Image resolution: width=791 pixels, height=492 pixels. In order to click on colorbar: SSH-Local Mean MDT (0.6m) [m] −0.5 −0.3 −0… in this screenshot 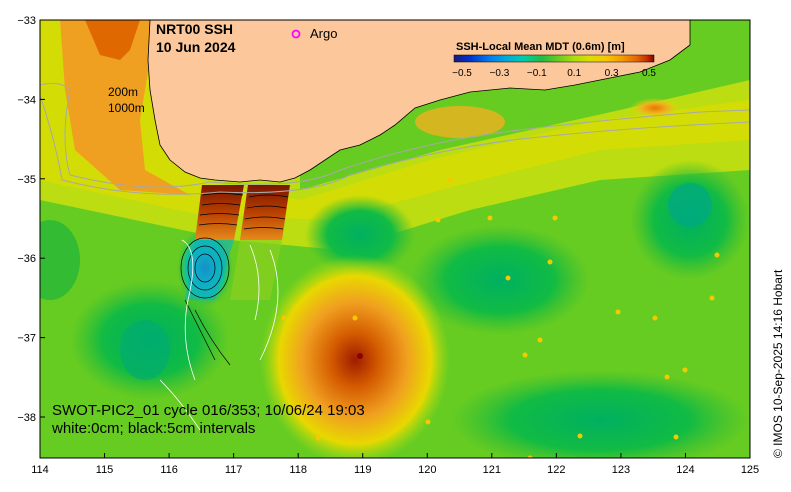, I will do `click(554, 60)`.